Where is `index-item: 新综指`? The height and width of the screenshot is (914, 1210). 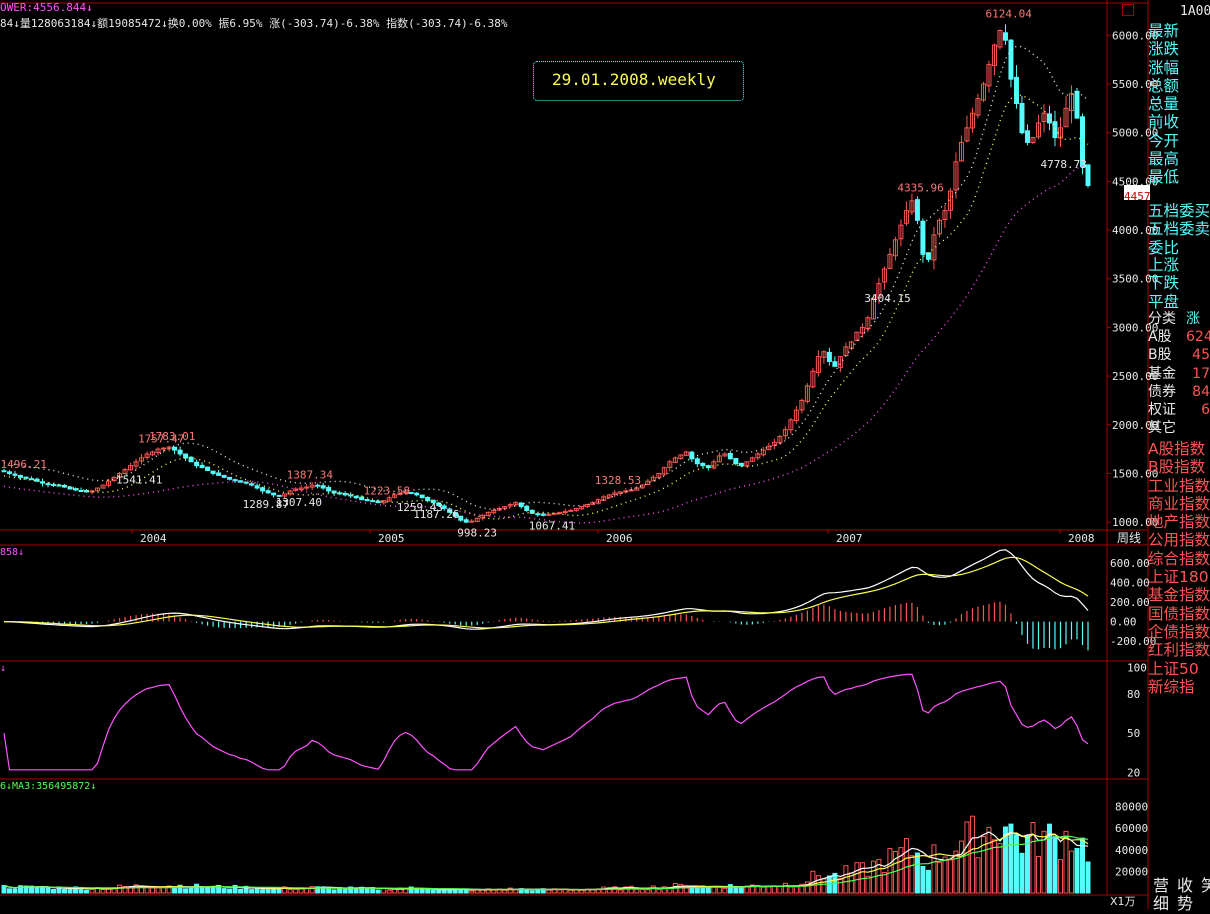 index-item: 新综指 is located at coordinates (1171, 686).